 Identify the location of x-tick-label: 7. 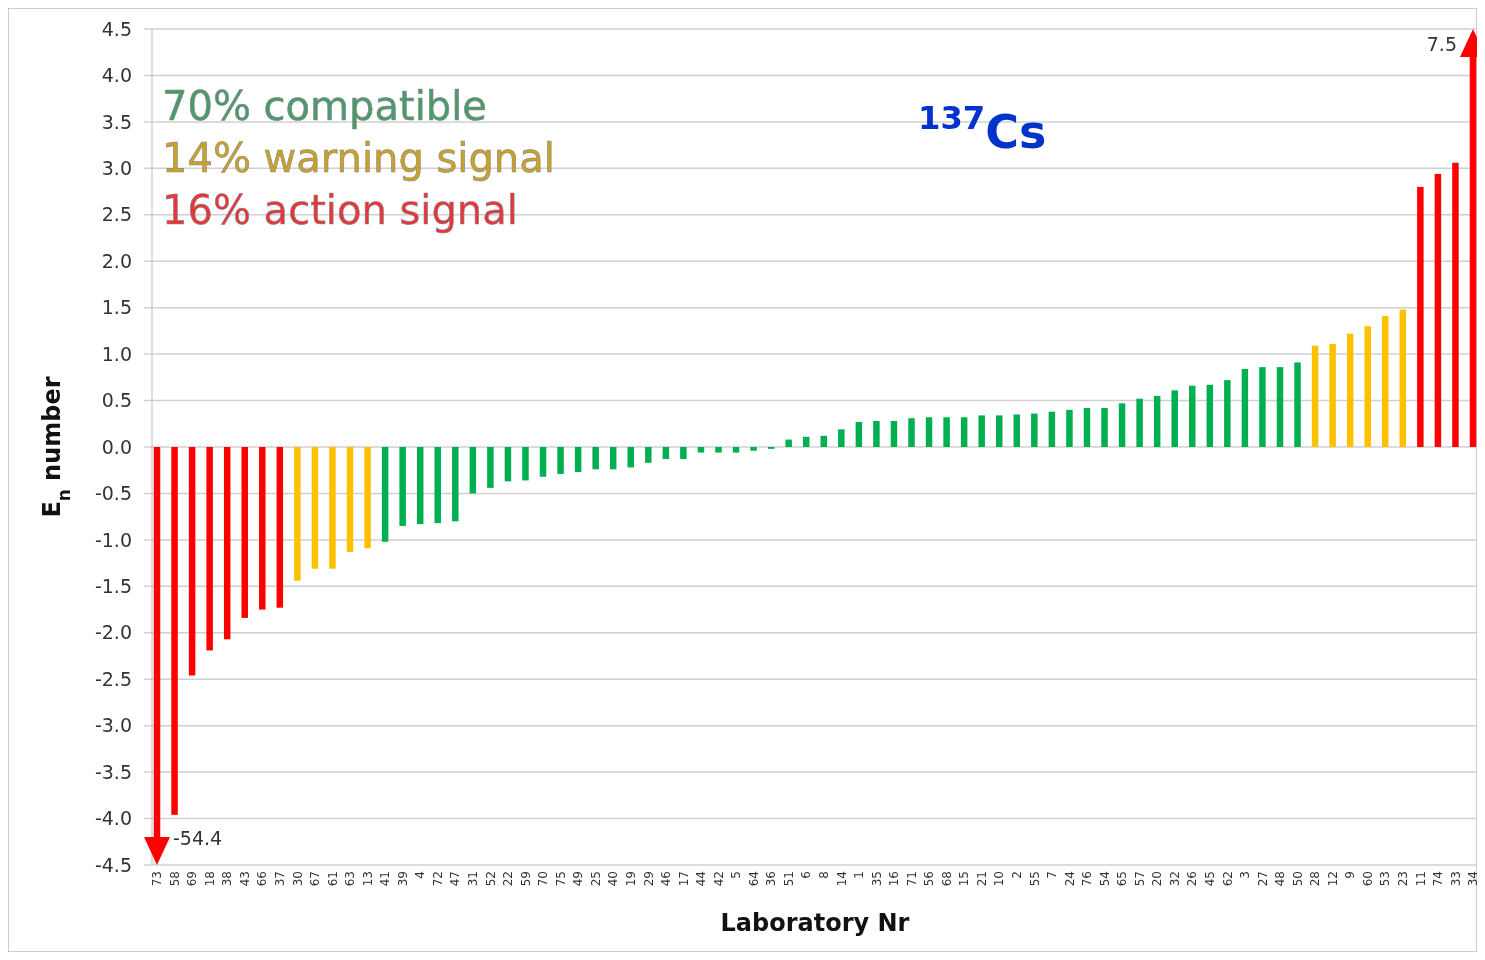
(1052, 875).